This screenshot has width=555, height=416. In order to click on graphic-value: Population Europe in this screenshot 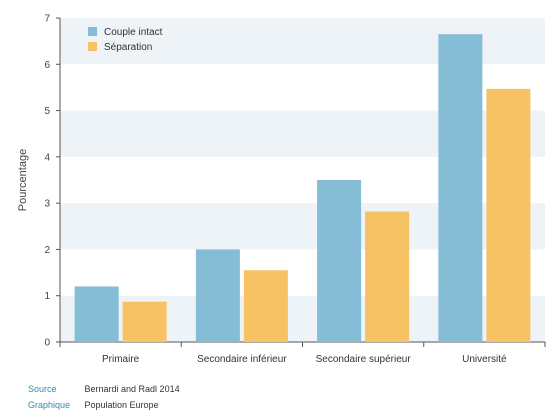, I will do `click(121, 405)`.